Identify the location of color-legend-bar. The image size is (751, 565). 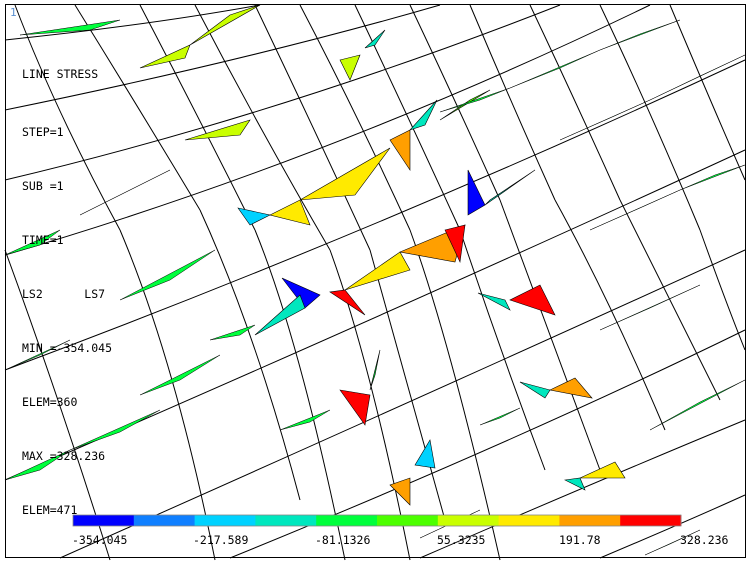
(377, 520).